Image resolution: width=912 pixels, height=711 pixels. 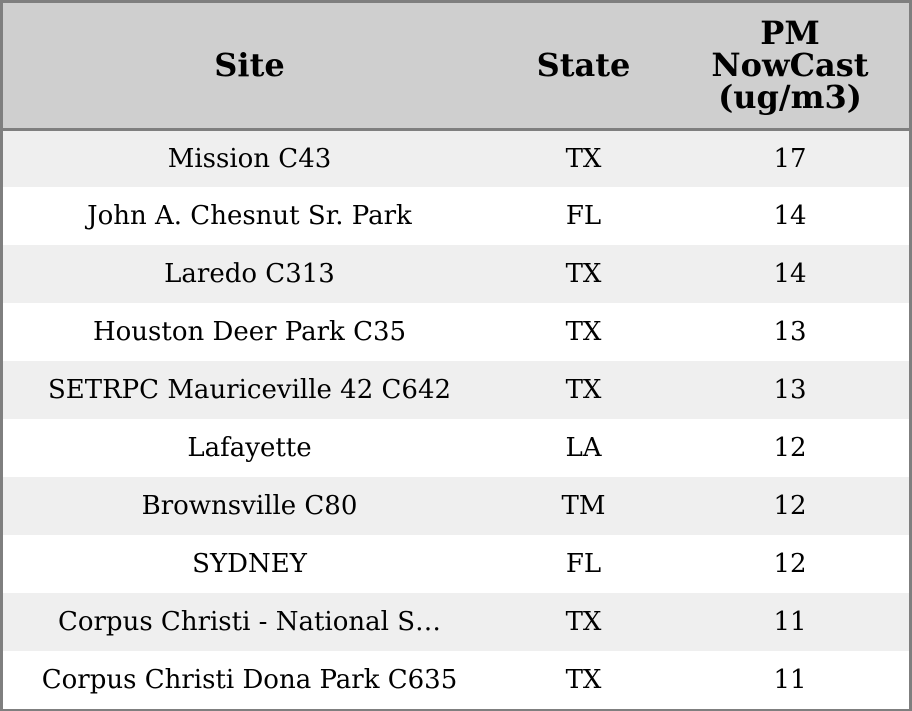 What do you see at coordinates (249, 332) in the screenshot?
I see `cell-site: Houston Deer Park C35` at bounding box center [249, 332].